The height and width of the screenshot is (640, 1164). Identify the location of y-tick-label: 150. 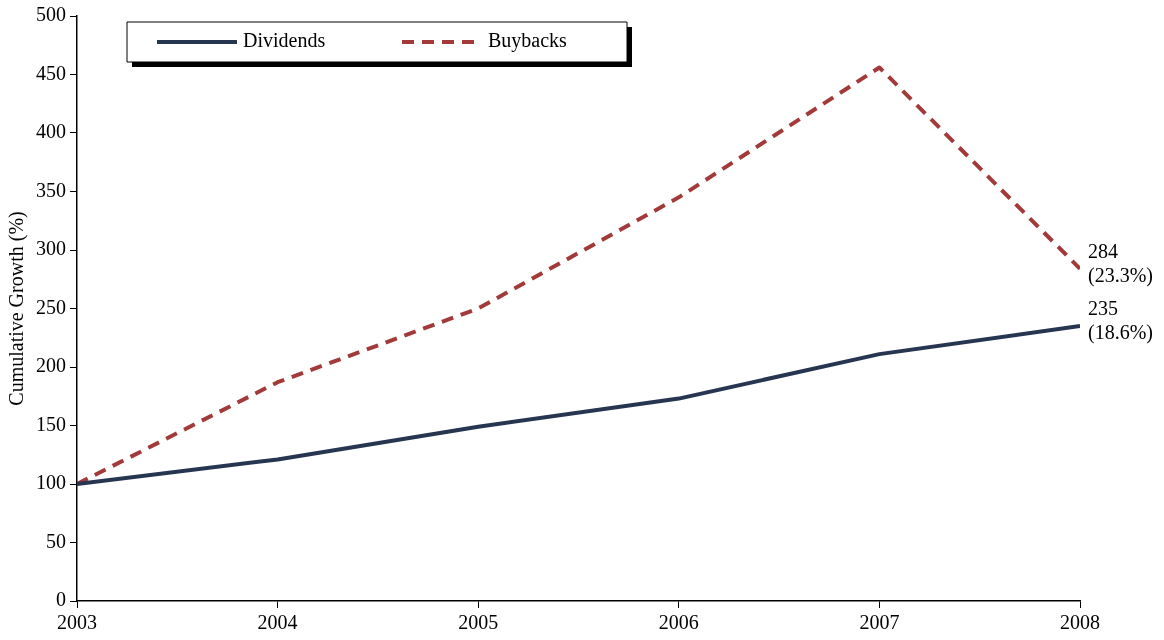
(51, 423).